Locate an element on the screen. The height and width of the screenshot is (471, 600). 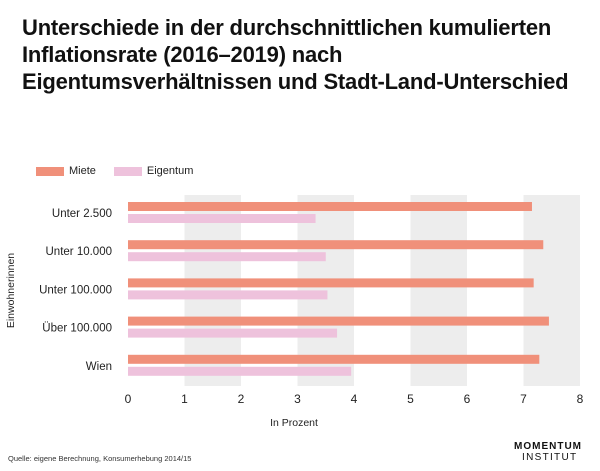
legend: Miete Eigentum is located at coordinates (123, 171).